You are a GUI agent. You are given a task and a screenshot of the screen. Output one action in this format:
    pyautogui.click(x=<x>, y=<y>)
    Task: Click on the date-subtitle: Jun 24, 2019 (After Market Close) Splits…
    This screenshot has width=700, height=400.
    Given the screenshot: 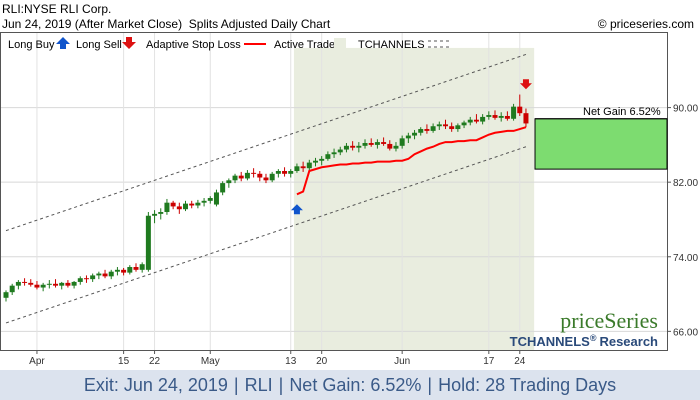 What is the action you would take?
    pyautogui.click(x=166, y=24)
    